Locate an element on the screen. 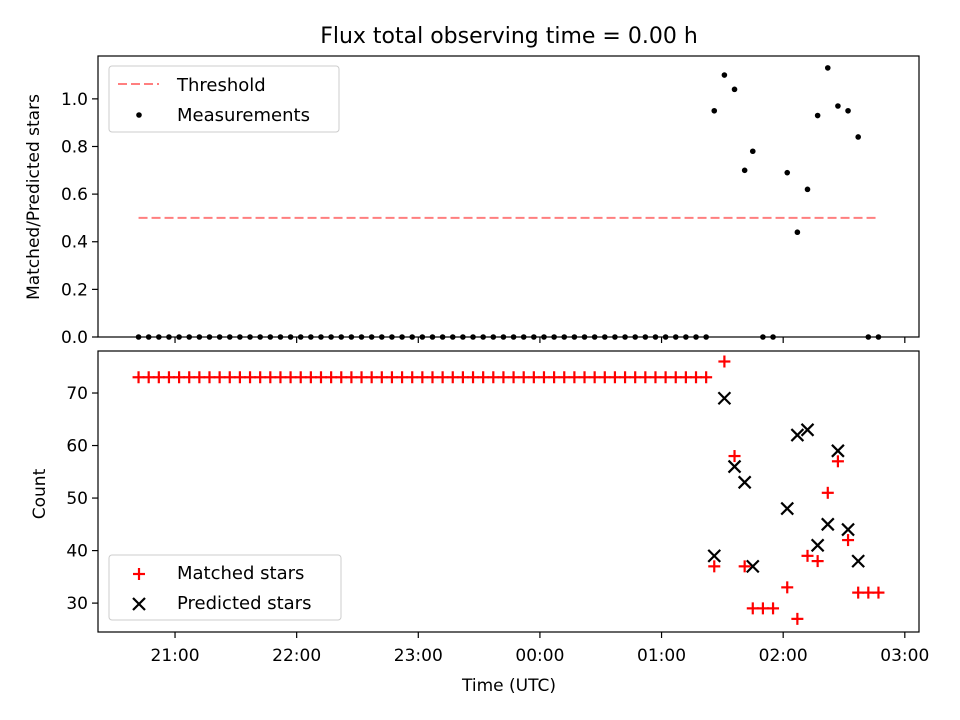 The image size is (960, 720). y-tick-label: 50 is located at coordinates (77, 499).